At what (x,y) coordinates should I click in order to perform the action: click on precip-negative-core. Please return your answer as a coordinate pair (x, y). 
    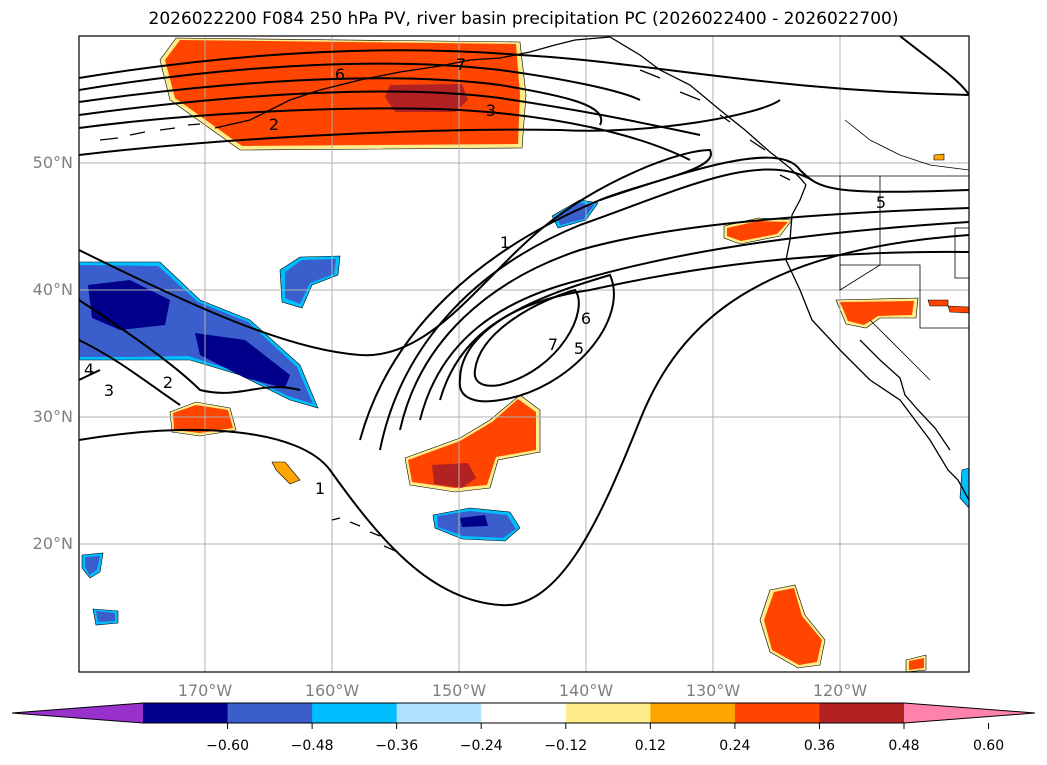
    Looking at the image, I should click on (474, 521).